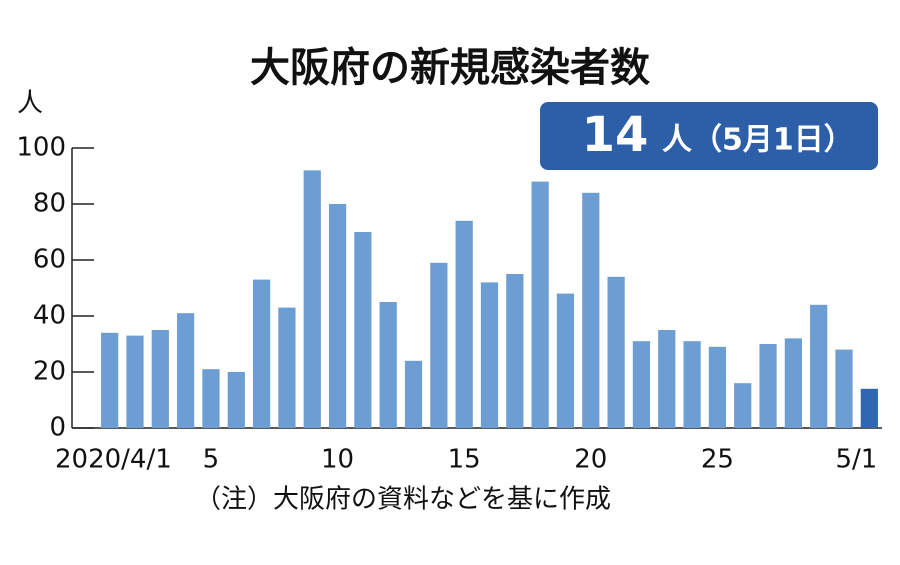  I want to click on y-tick-label: 80, so click(49, 204).